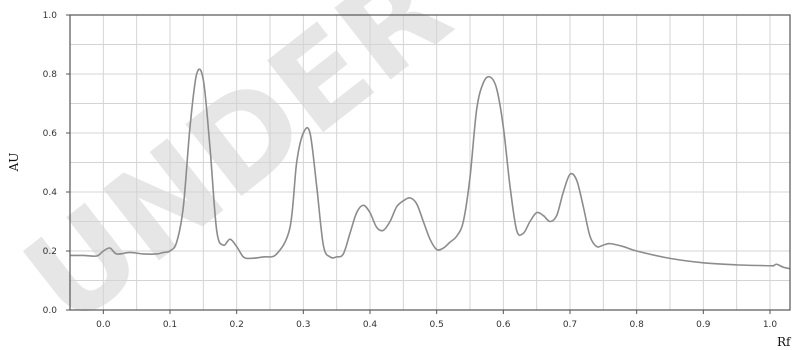 The width and height of the screenshot is (792, 350). Describe the element at coordinates (50, 252) in the screenshot. I see `y-tick-label: 0.2` at that location.